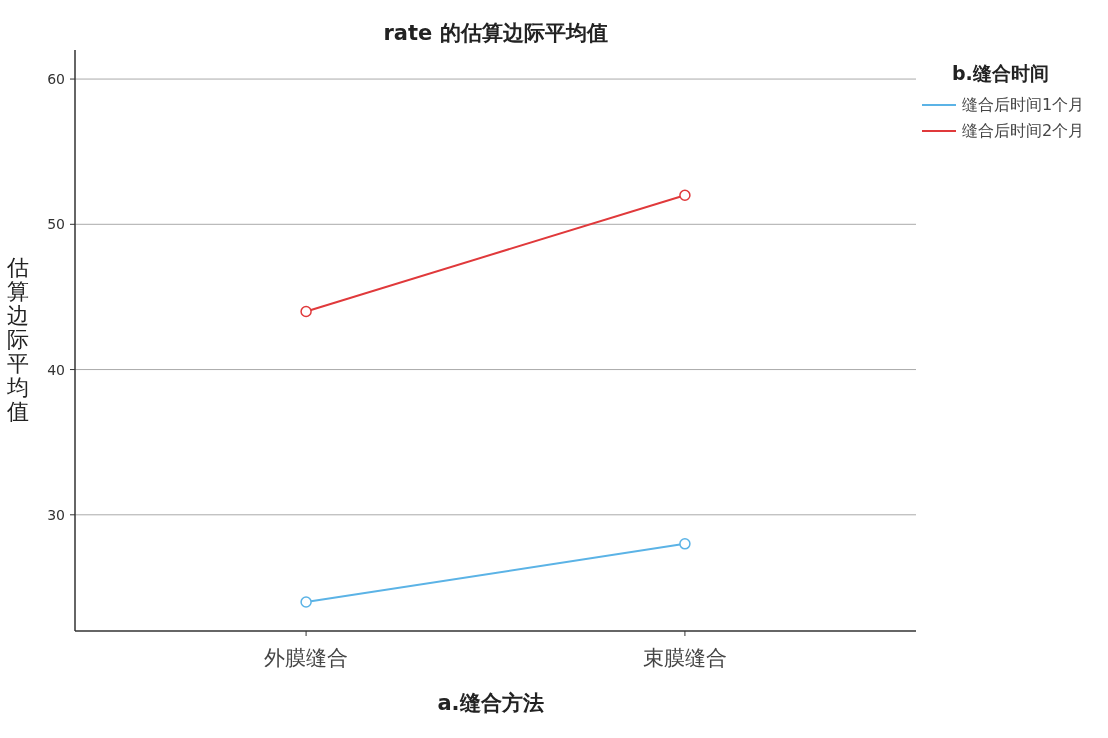  Describe the element at coordinates (684, 658) in the screenshot. I see `x-tick-label: 束膜缝合` at that location.